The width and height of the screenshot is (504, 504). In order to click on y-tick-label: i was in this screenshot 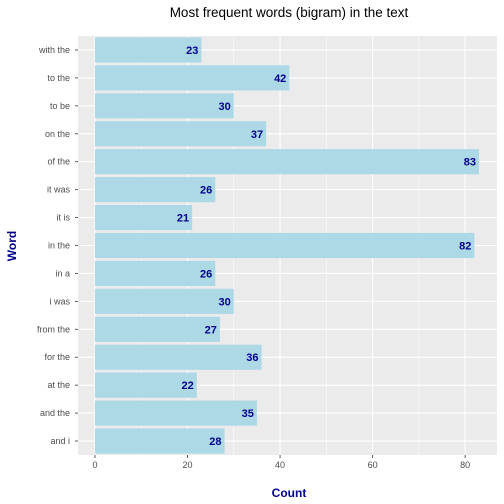, I will do `click(59, 301)`.